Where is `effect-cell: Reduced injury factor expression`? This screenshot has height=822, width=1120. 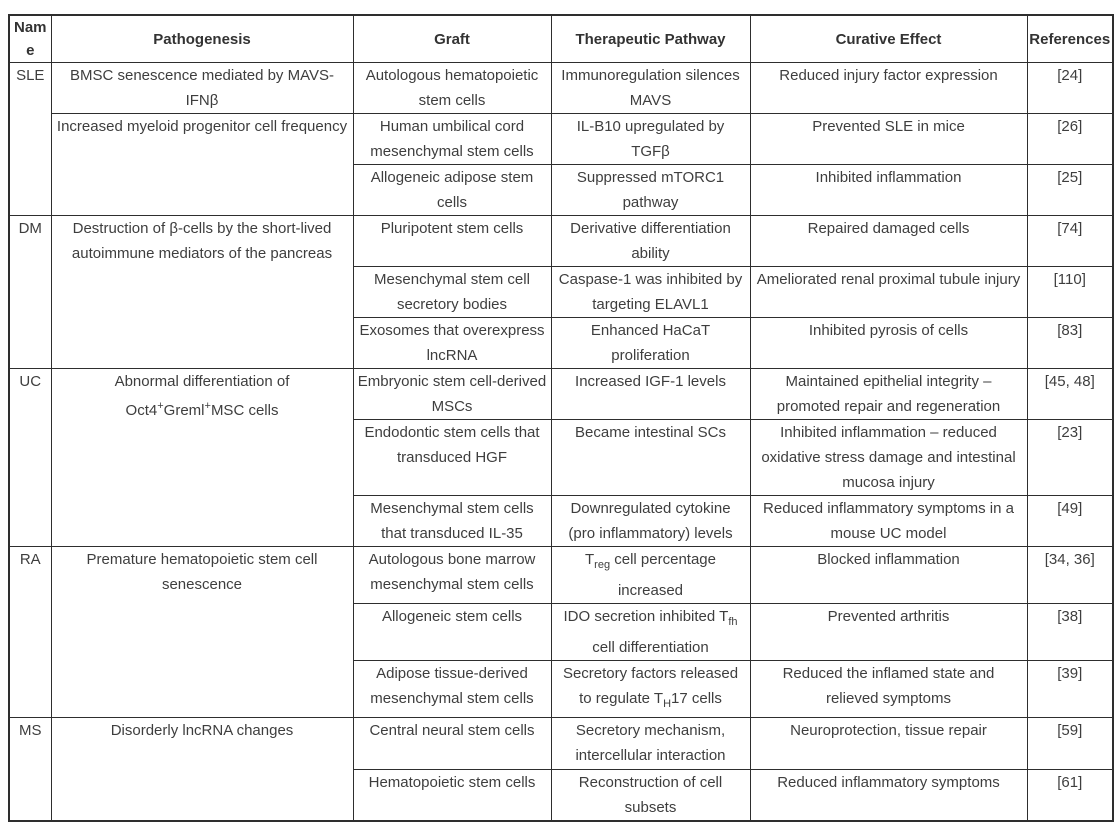 effect-cell: Reduced injury factor expression is located at coordinates (888, 88).